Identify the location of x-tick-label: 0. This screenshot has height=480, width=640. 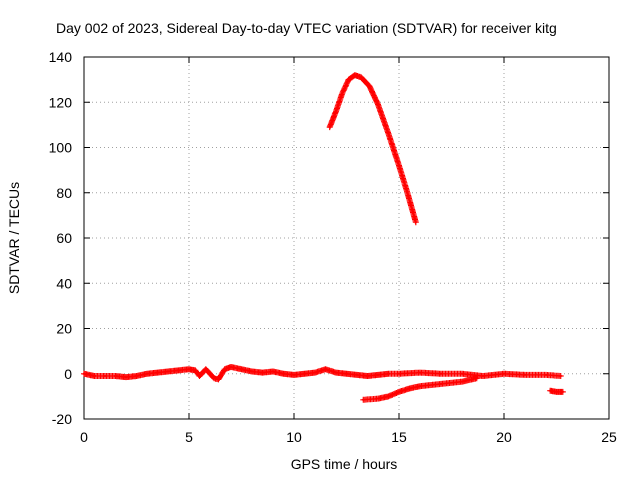
(84, 437).